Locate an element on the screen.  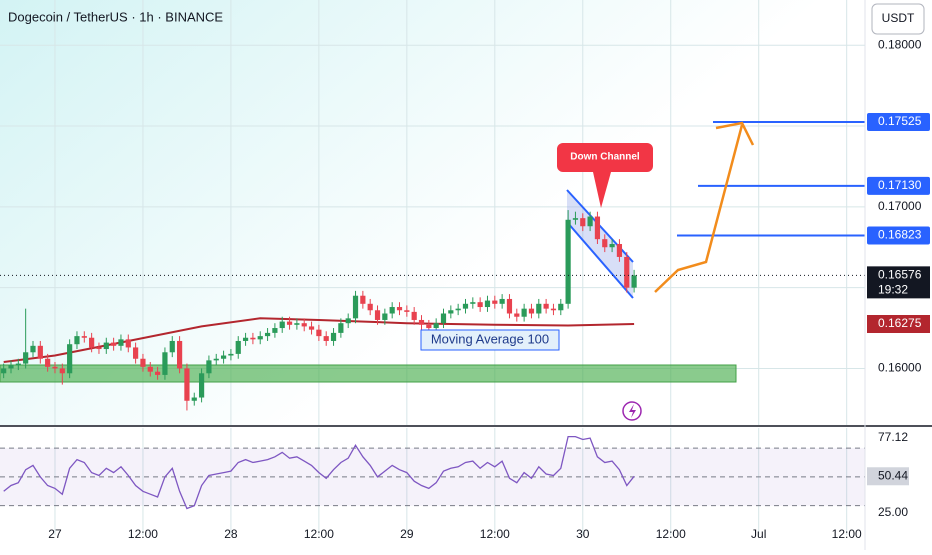
support-zone is located at coordinates (368, 373).